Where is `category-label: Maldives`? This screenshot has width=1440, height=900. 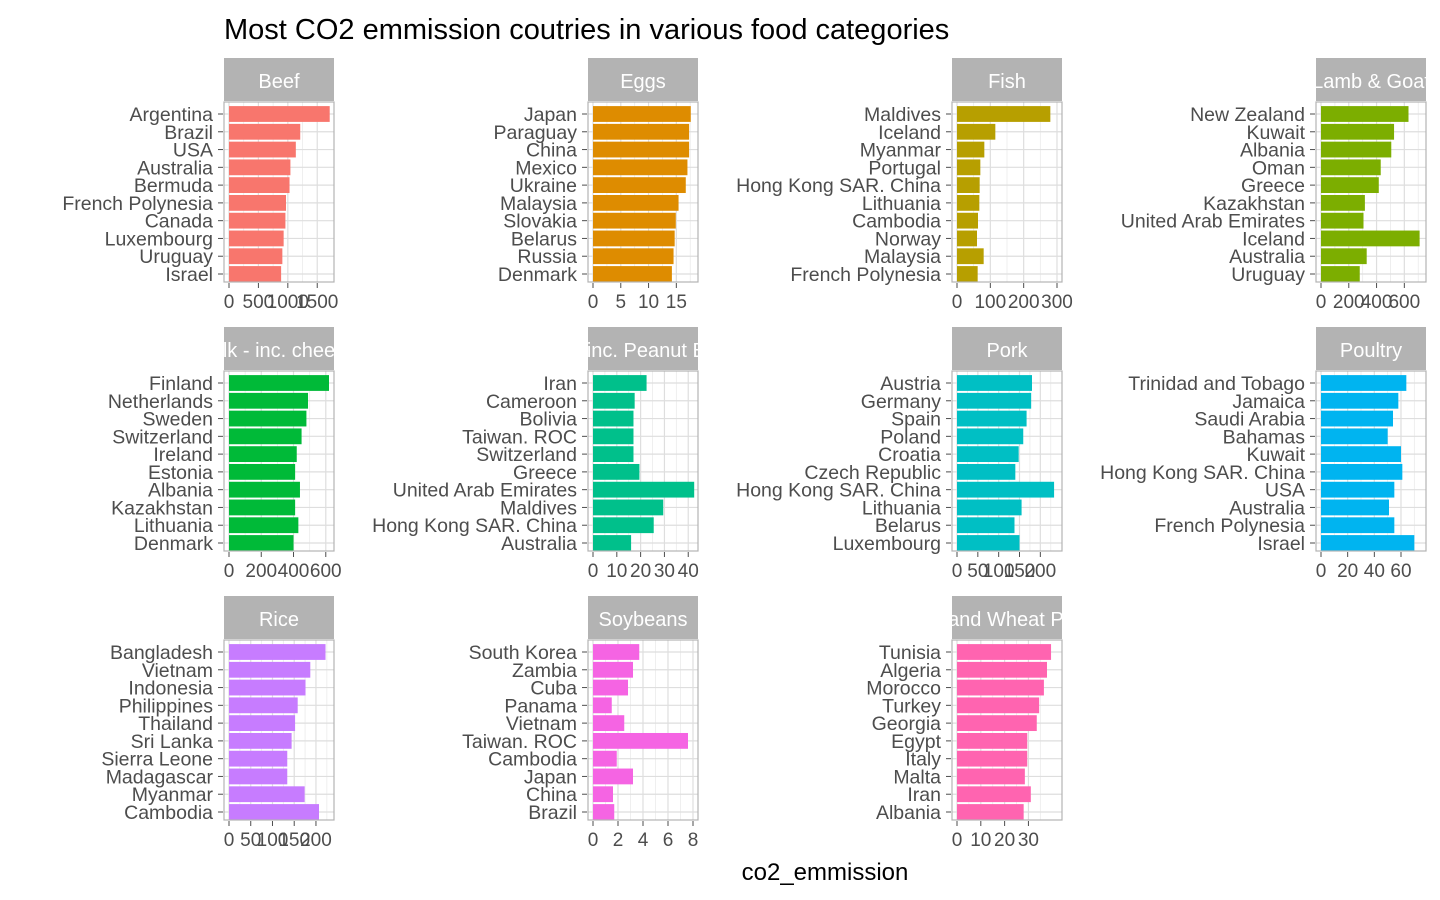
category-label: Maldives is located at coordinates (538, 508).